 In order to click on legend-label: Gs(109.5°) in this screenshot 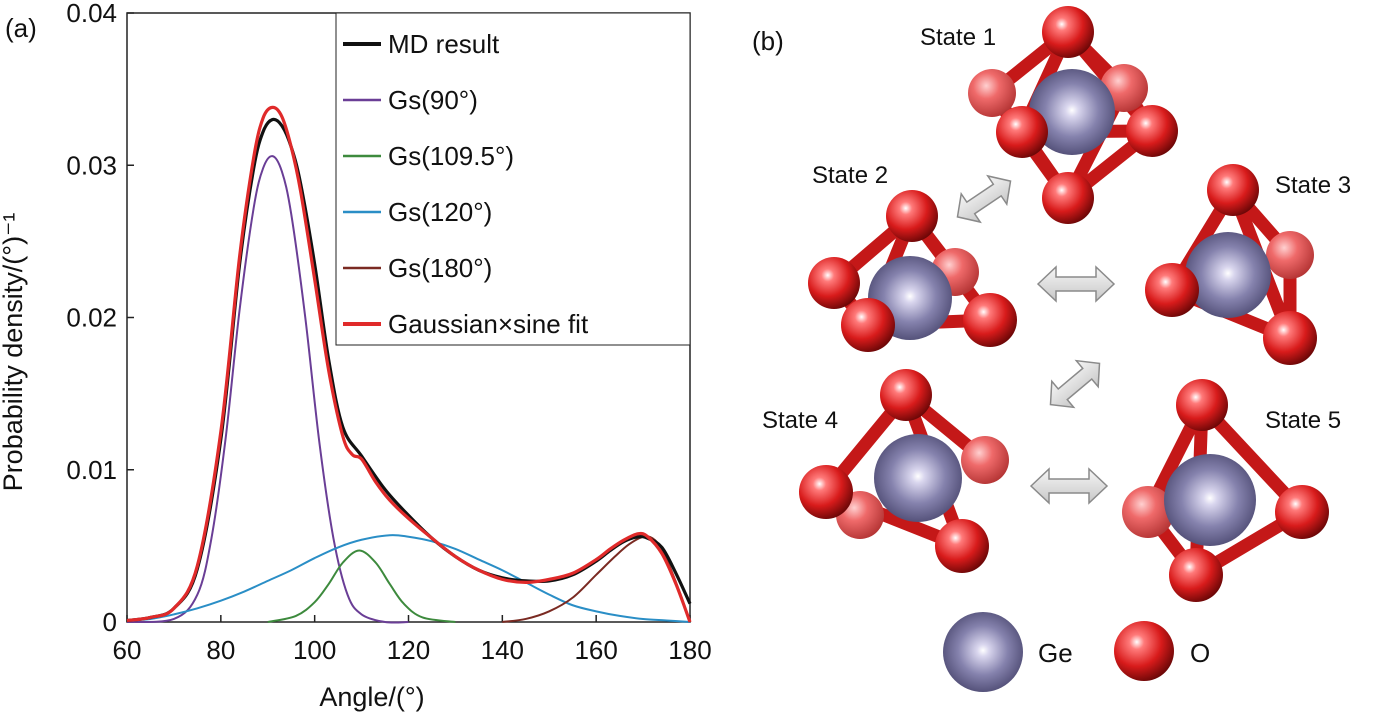, I will do `click(451, 156)`.